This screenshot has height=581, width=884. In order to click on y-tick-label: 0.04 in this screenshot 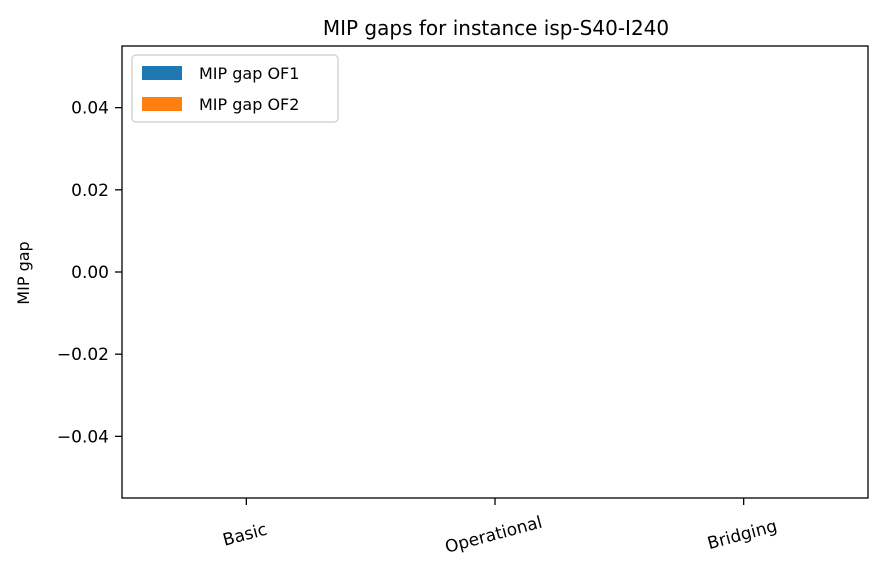, I will do `click(90, 109)`.